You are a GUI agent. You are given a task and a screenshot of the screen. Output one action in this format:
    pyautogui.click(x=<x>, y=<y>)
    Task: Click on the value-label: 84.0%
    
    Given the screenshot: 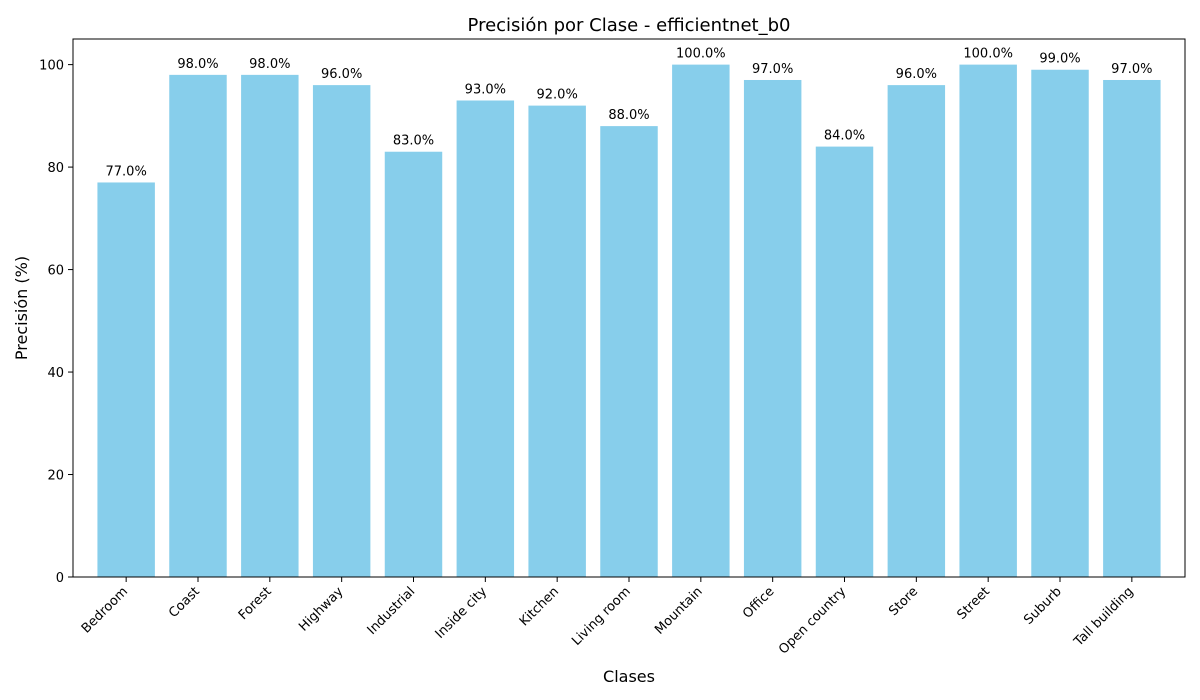 What is the action you would take?
    pyautogui.click(x=844, y=136)
    